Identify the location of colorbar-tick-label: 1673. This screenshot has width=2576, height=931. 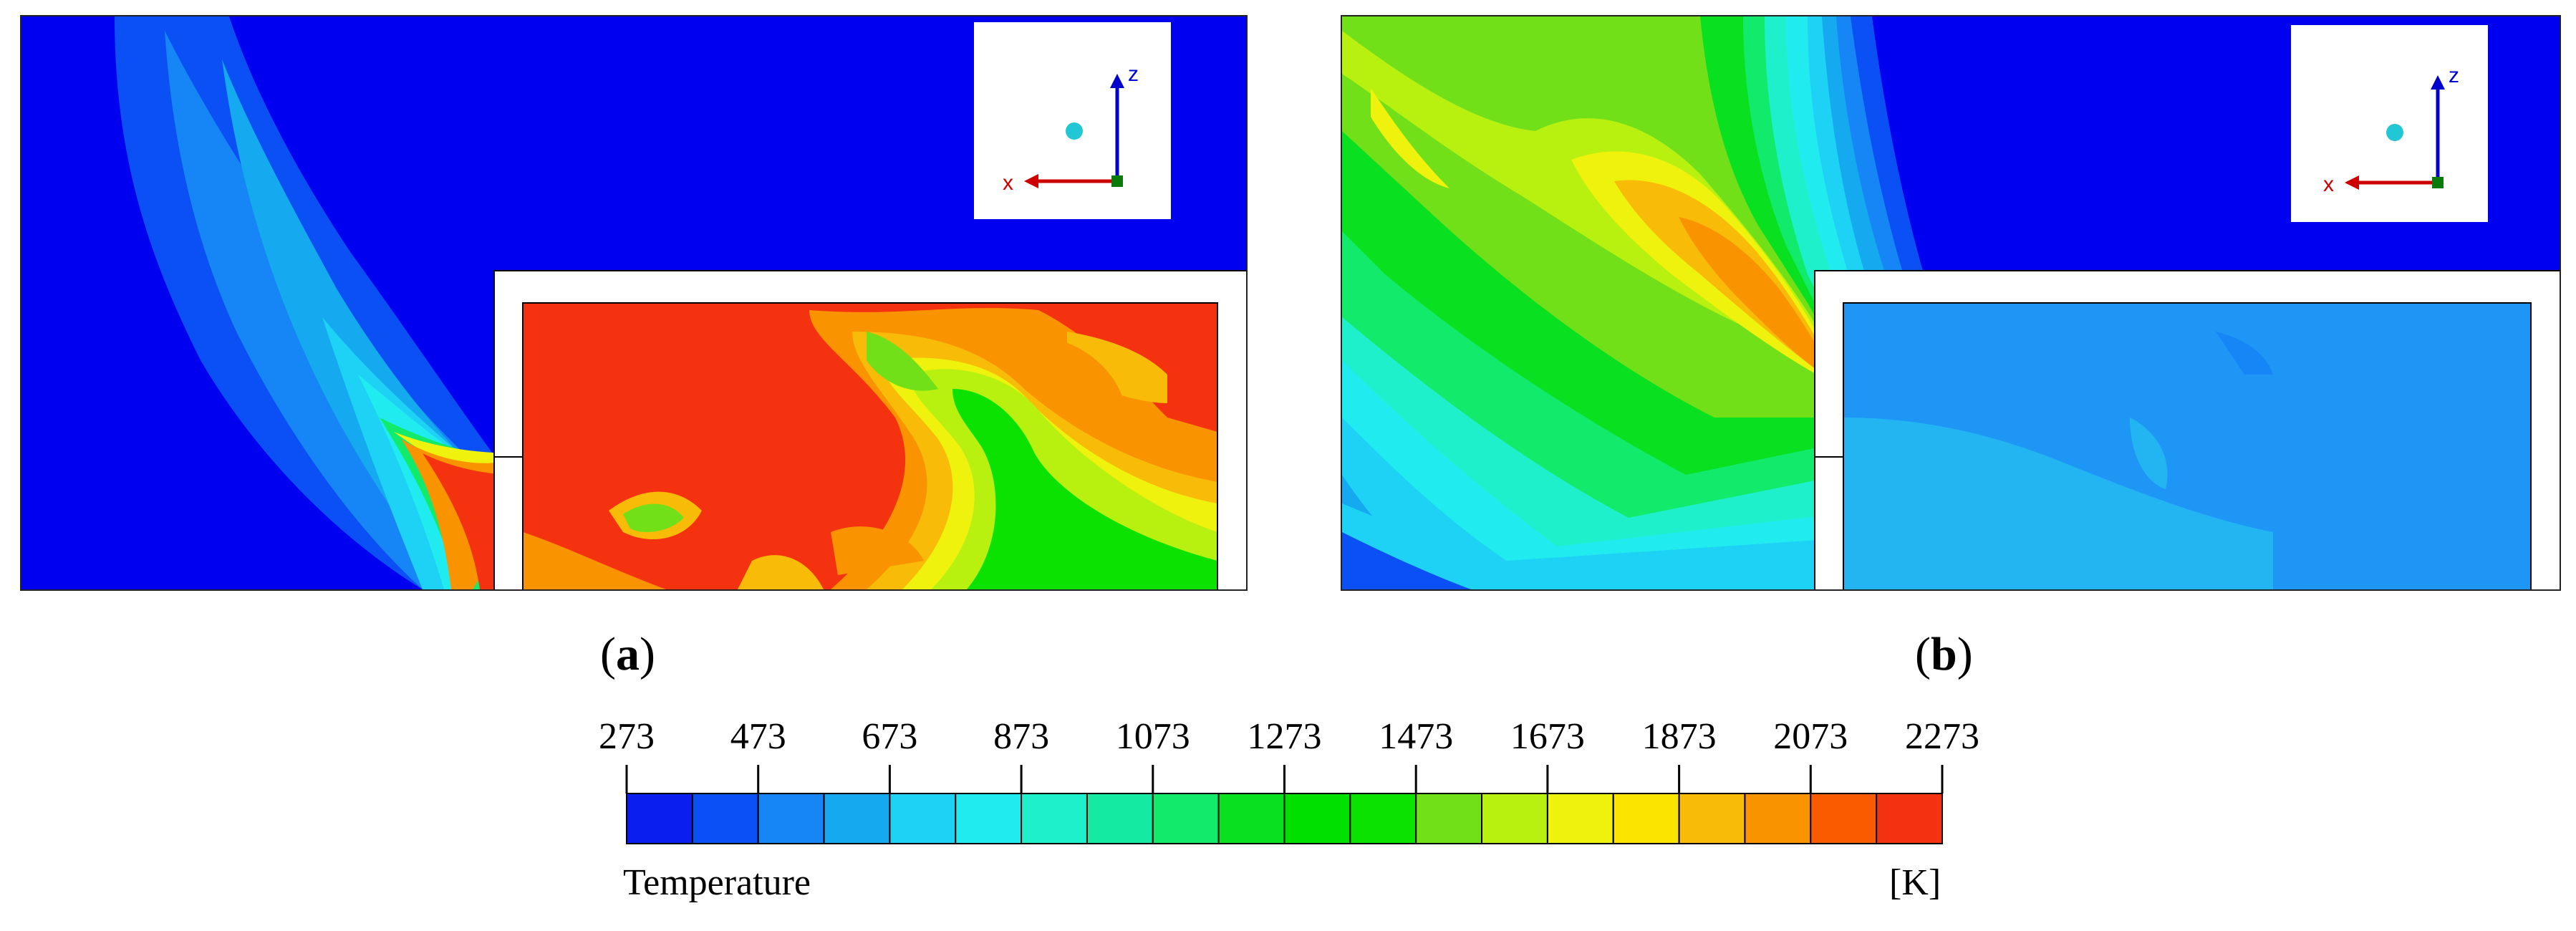
(1547, 736).